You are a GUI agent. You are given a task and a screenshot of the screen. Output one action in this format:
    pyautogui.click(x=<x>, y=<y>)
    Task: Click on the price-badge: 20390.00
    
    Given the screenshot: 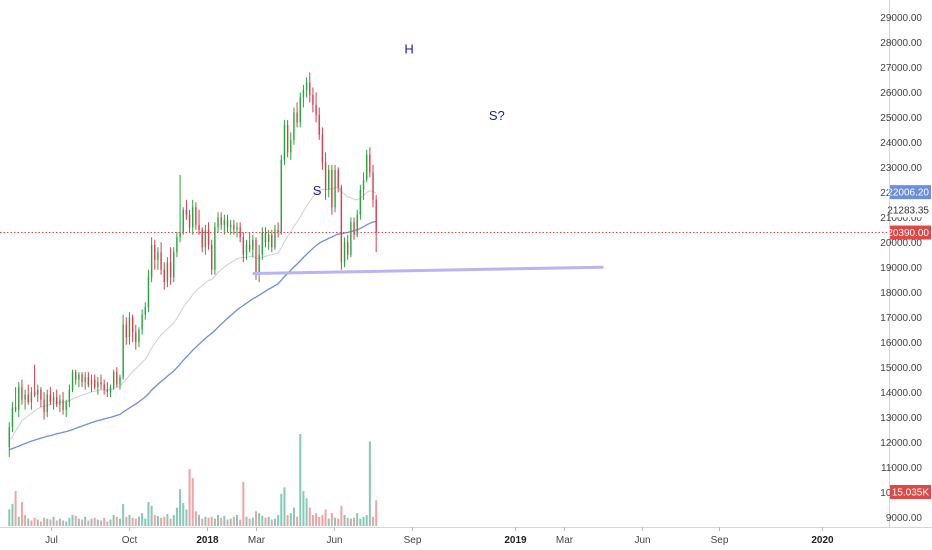 What is the action you would take?
    pyautogui.click(x=909, y=232)
    